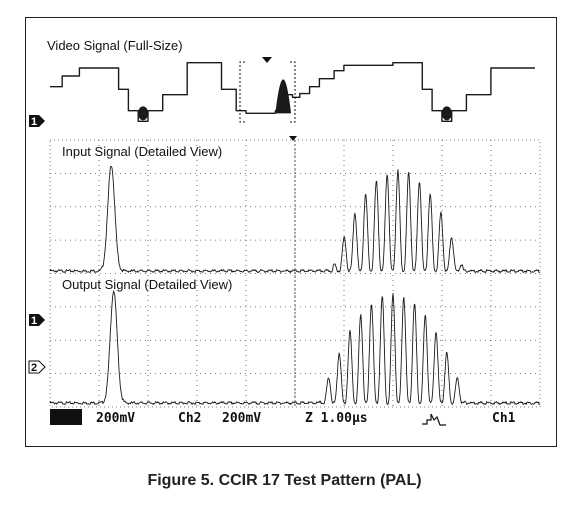 Image resolution: width=569 pixels, height=507 pixels. I want to click on output-panel-title: Output Signal (Detailed View), so click(147, 284).